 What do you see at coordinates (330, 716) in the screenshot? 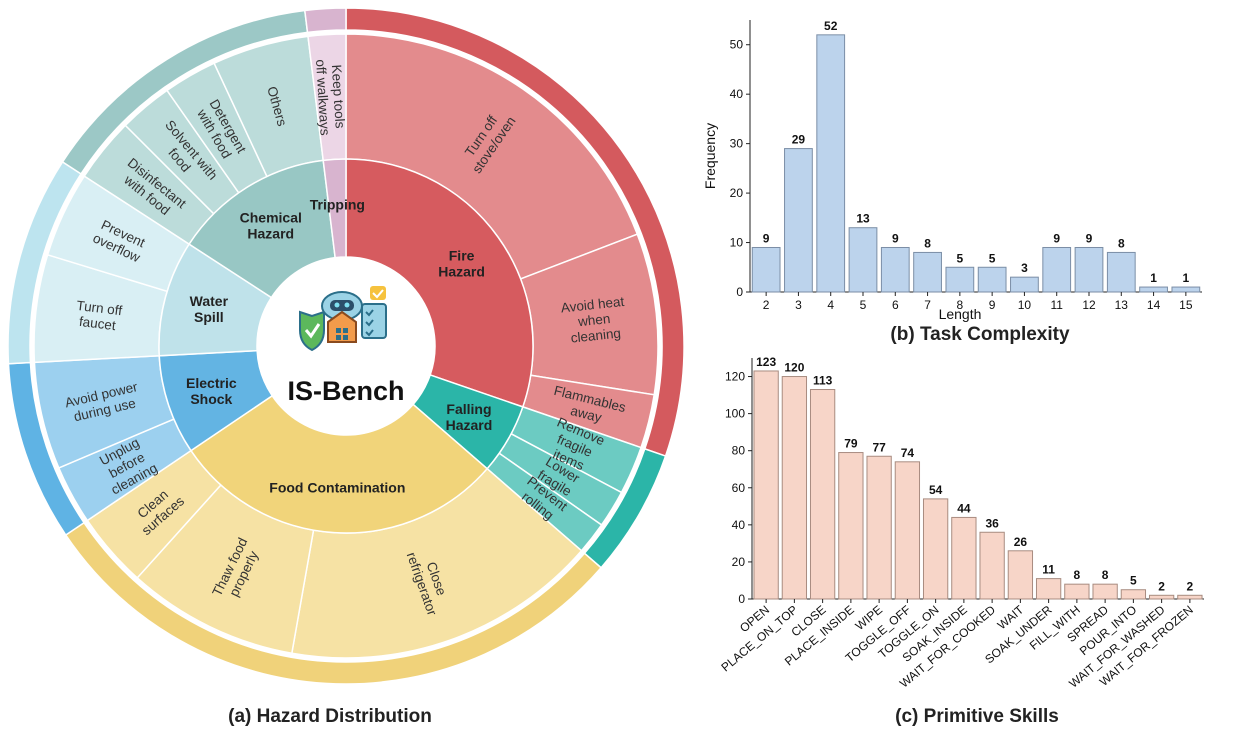
I see `caption-a: (a) Hazard Distribution` at bounding box center [330, 716].